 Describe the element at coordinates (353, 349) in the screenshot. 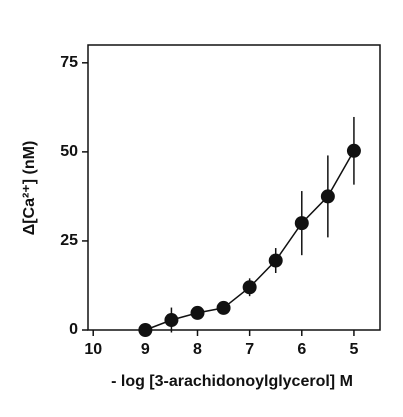

I see `x-tick-label: 5` at that location.